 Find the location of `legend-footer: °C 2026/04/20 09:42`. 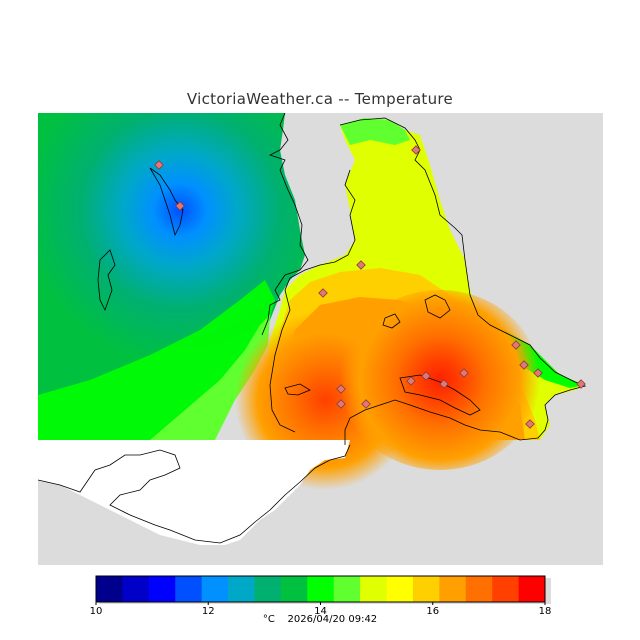

legend-footer: °C 2026/04/20 09:42 is located at coordinates (320, 619).